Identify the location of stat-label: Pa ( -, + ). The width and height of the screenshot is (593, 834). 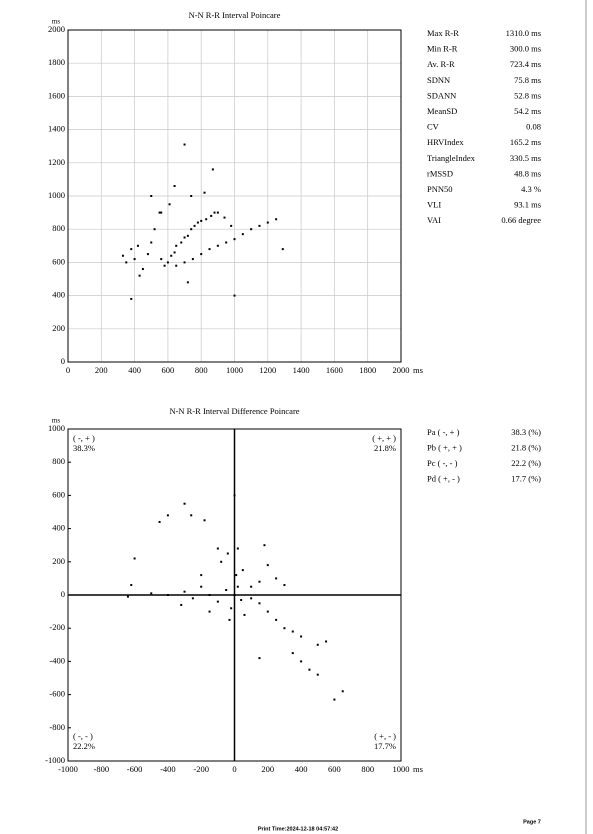
(443, 432).